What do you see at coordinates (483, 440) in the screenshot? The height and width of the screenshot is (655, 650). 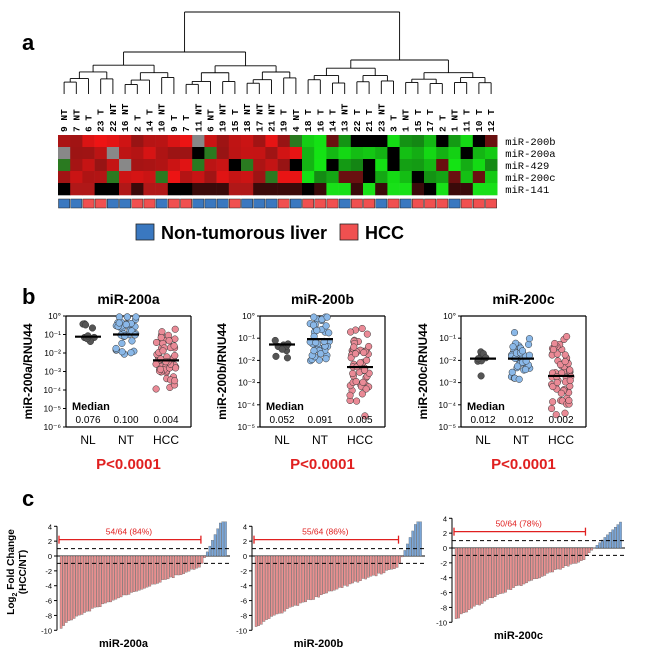 I see `group-label: NL` at bounding box center [483, 440].